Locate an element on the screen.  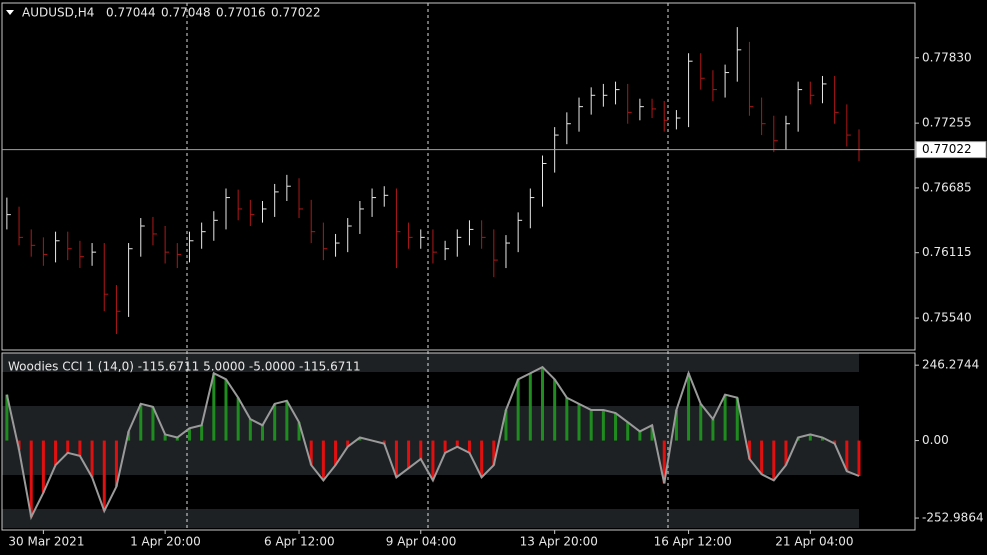
x-tick-label: 16 Apr 12:00 is located at coordinates (693, 542).